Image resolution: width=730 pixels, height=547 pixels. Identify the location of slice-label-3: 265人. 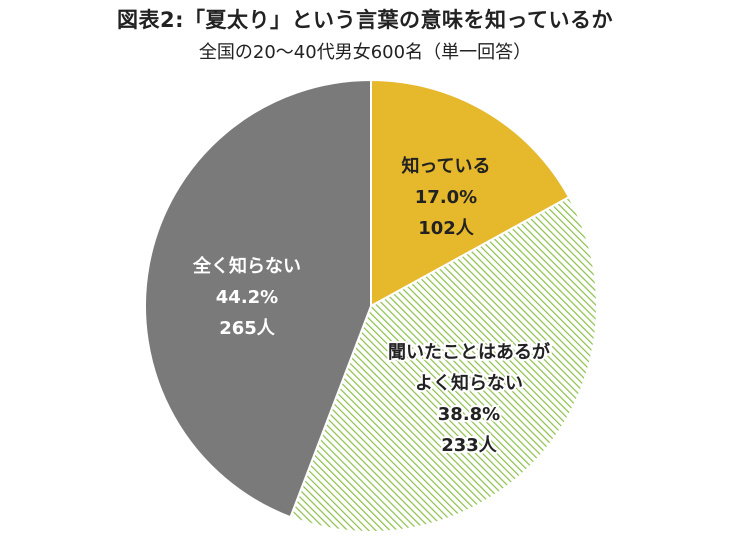
(247, 328).